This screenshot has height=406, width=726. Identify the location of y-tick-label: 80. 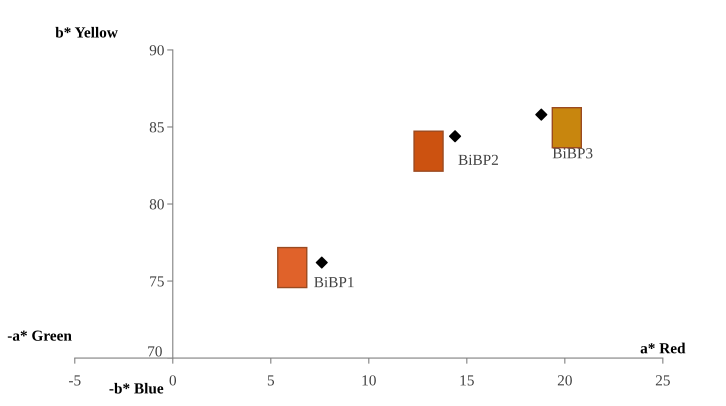
(157, 204).